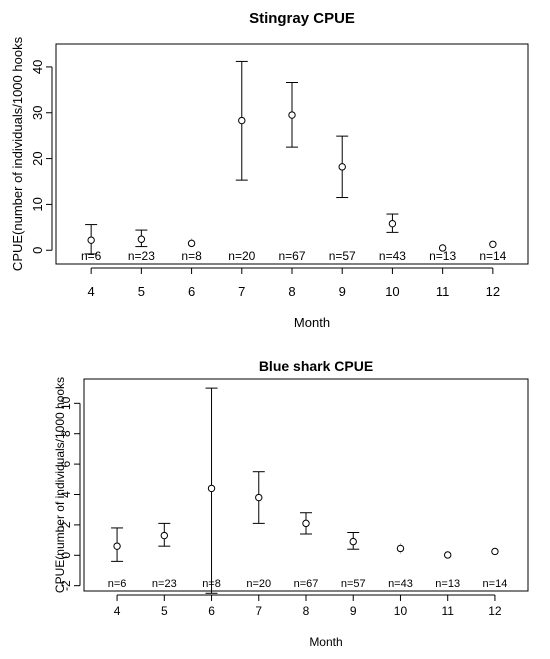 This screenshot has height=659, width=550. What do you see at coordinates (37, 158) in the screenshot?
I see `y-tick-label: 20` at bounding box center [37, 158].